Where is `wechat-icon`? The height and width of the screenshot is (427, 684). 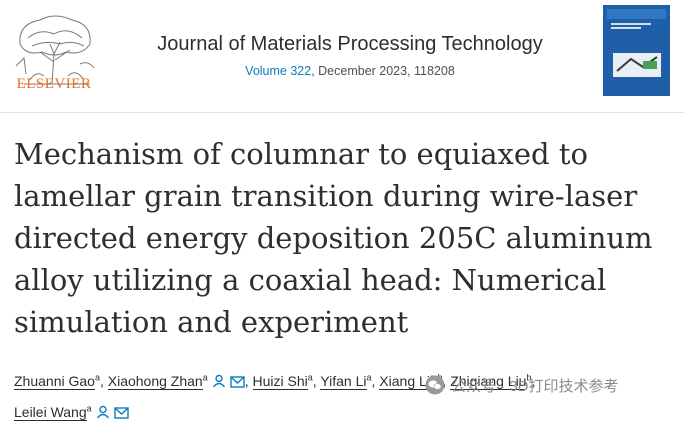
wechat-icon is located at coordinates (435, 385).